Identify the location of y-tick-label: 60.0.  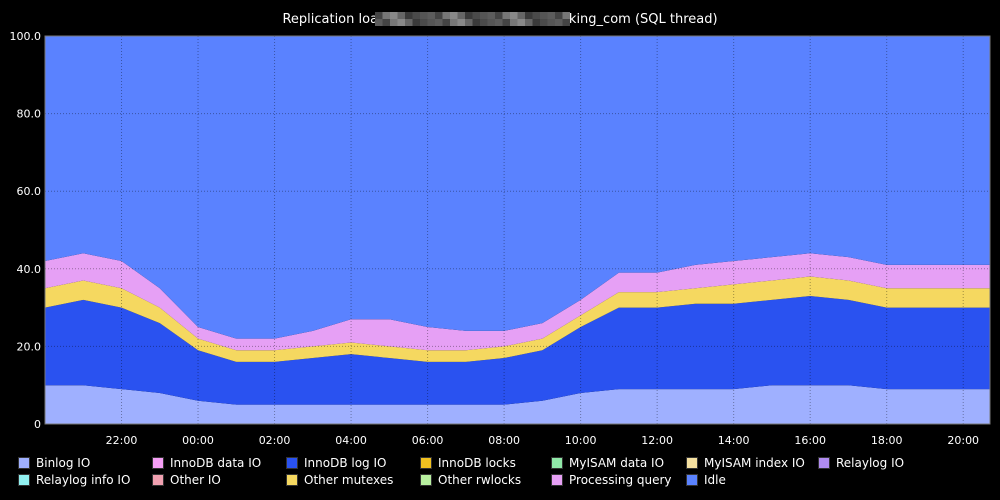
(29, 191).